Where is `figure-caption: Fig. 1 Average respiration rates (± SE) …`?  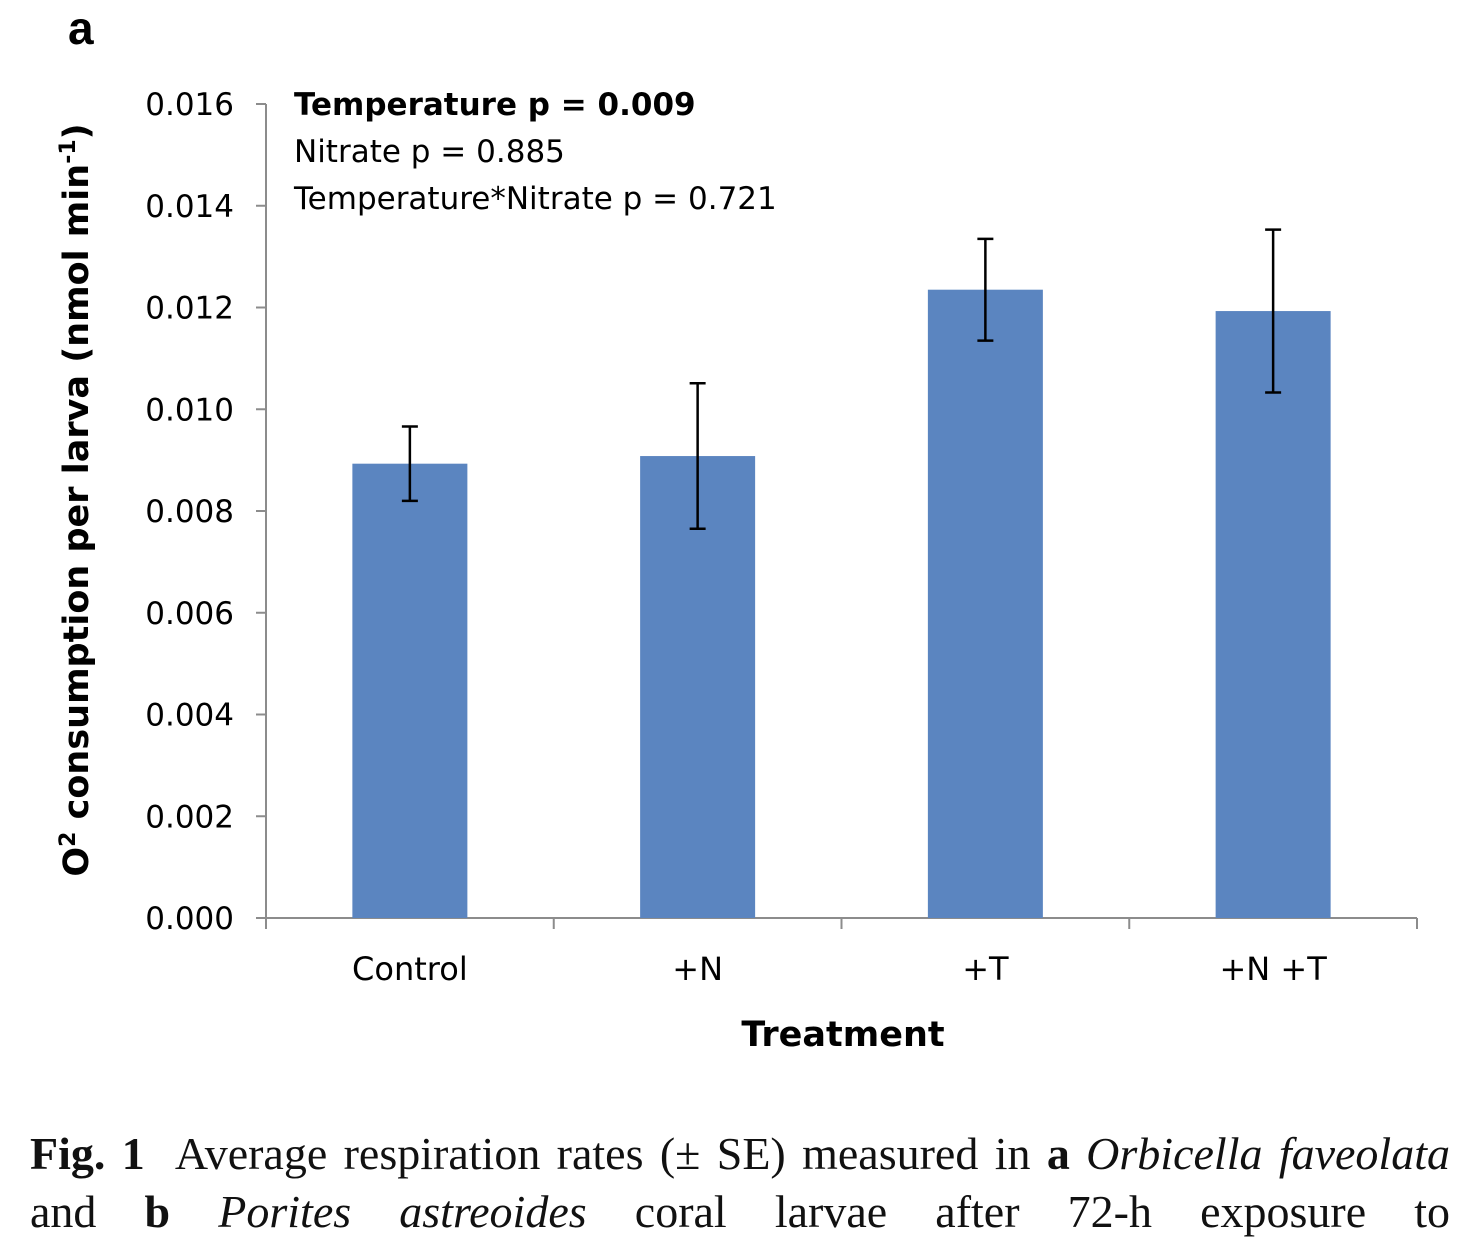
figure-caption: Fig. 1 Average respiration rates (± SE) … is located at coordinates (740, 1183).